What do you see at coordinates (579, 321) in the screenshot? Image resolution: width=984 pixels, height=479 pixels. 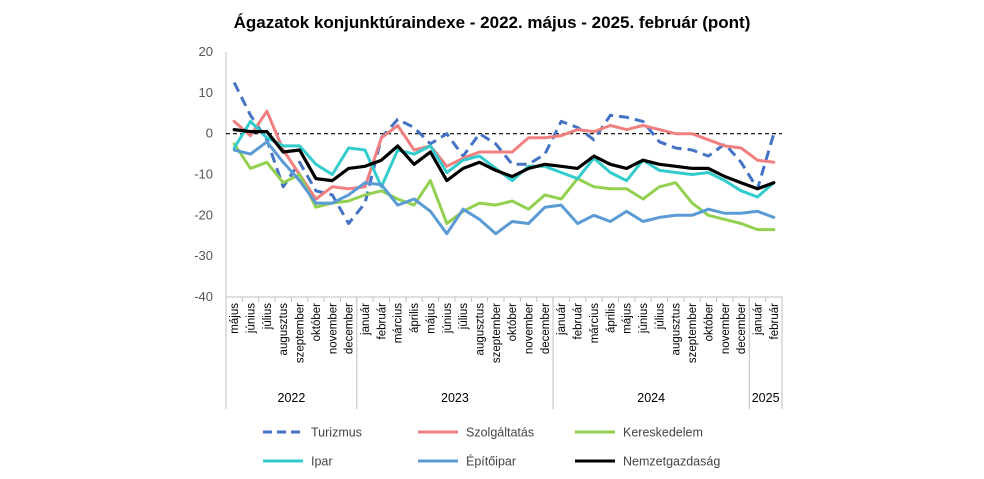 I see `x-tick-label-21: február` at bounding box center [579, 321].